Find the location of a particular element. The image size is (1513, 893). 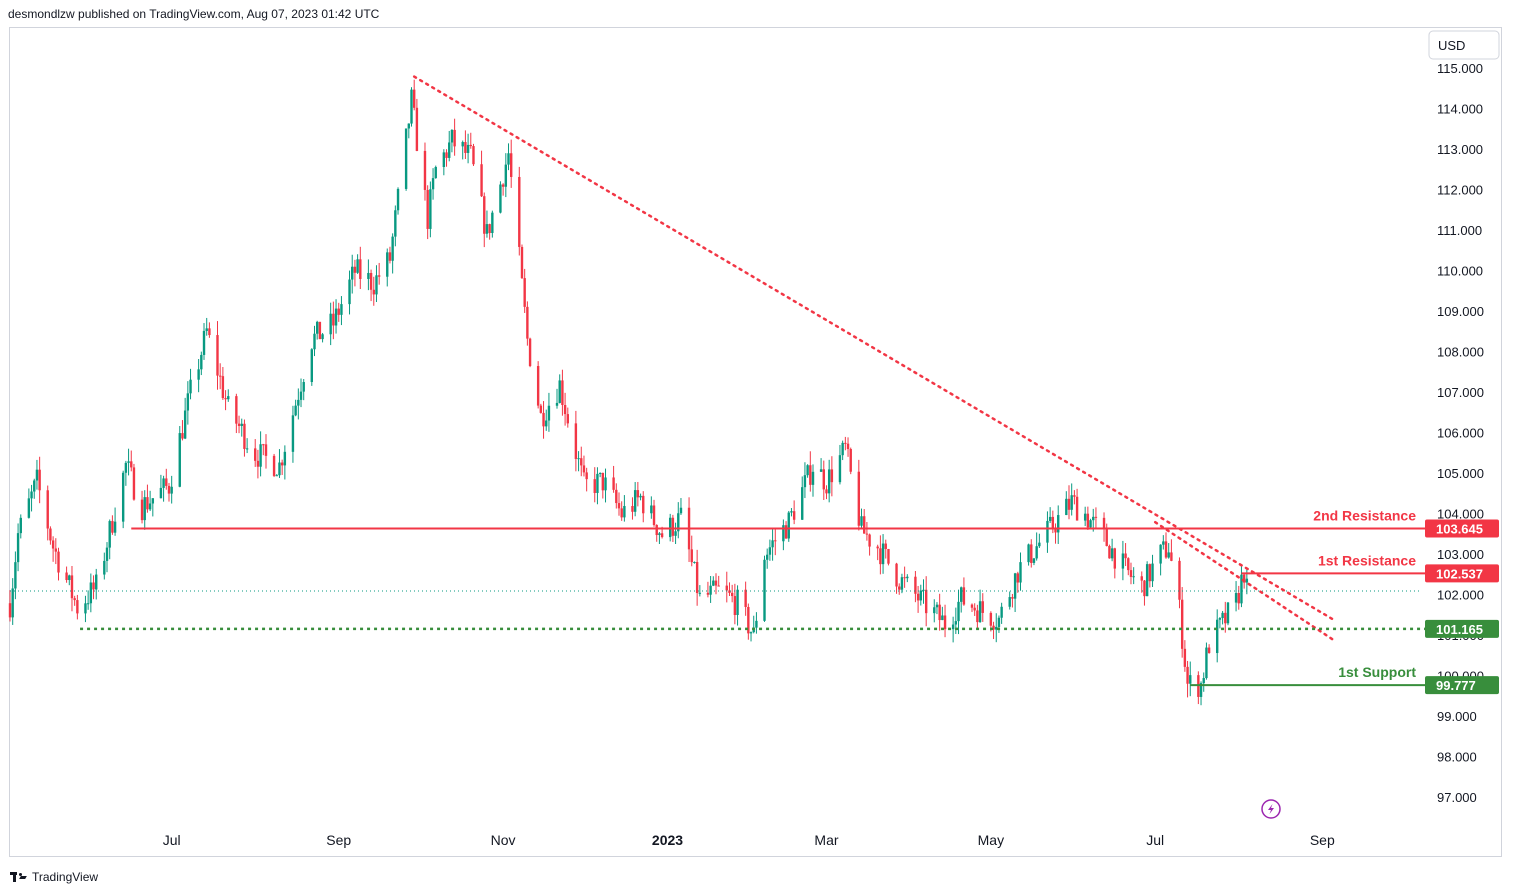

lightning-icon is located at coordinates (1271, 809).